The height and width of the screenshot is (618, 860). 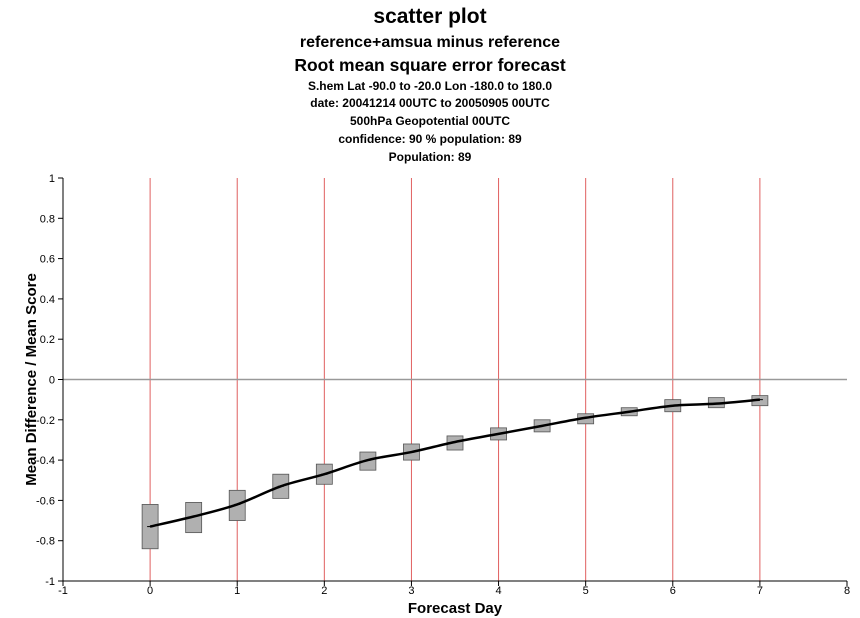 What do you see at coordinates (150, 591) in the screenshot?
I see `x-tick-label-1: 0` at bounding box center [150, 591].